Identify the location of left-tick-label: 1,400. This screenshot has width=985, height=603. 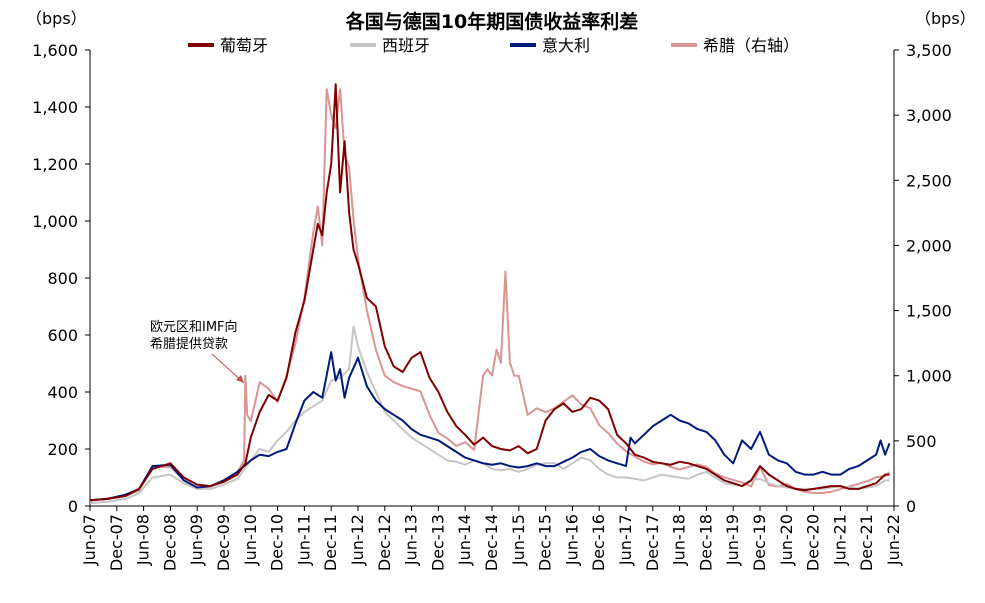
(55, 107).